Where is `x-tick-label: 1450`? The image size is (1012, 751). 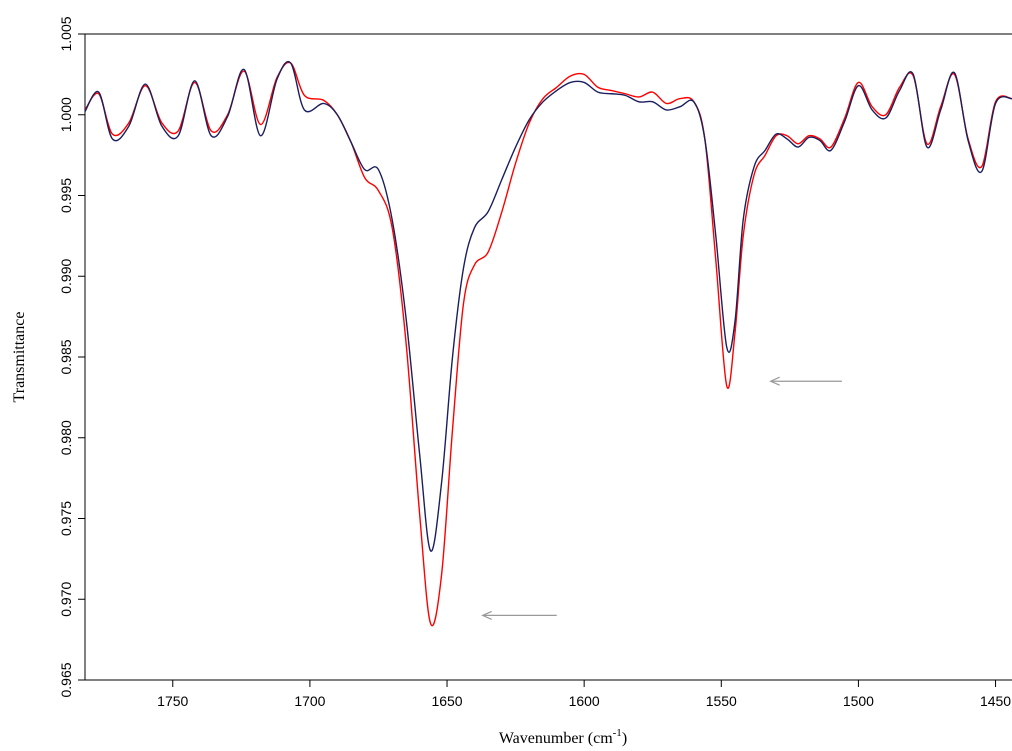 x-tick-label: 1450 is located at coordinates (995, 701).